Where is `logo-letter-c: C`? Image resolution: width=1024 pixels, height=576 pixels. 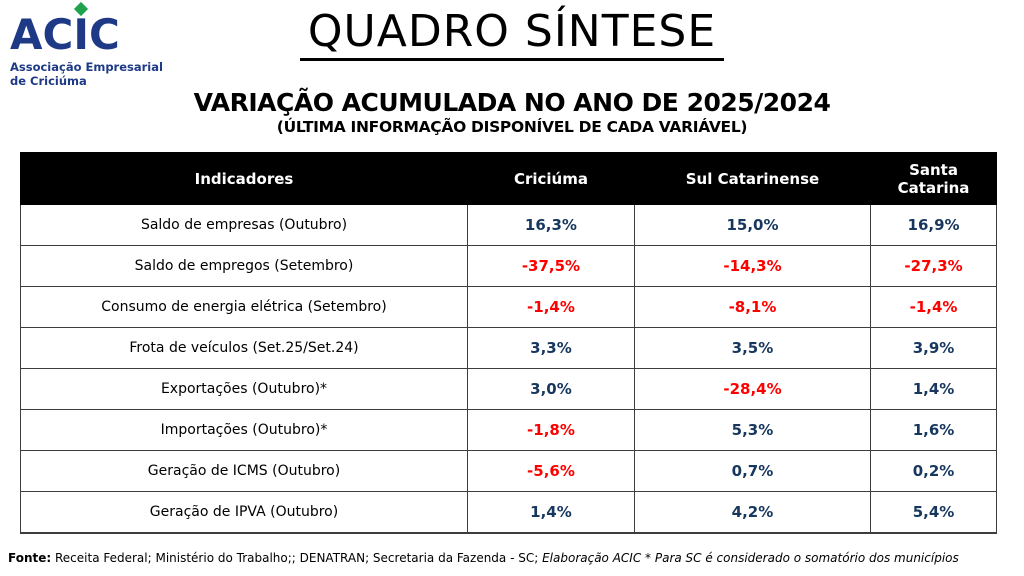
logo-letter-c: C is located at coordinates (104, 34).